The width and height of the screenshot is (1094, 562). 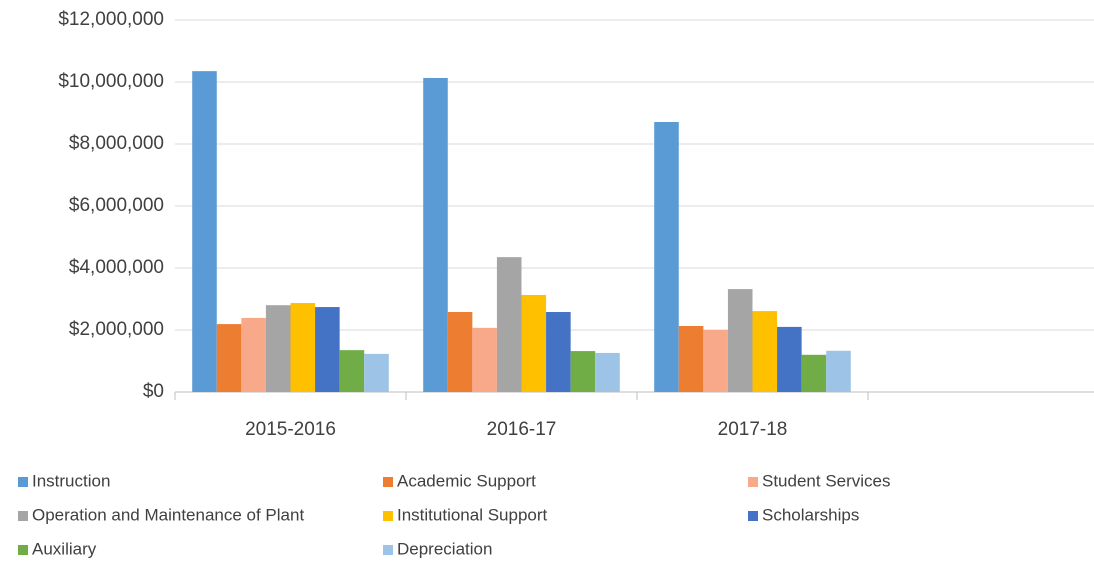 What do you see at coordinates (522, 429) in the screenshot?
I see `x-tick-label: 2016-17` at bounding box center [522, 429].